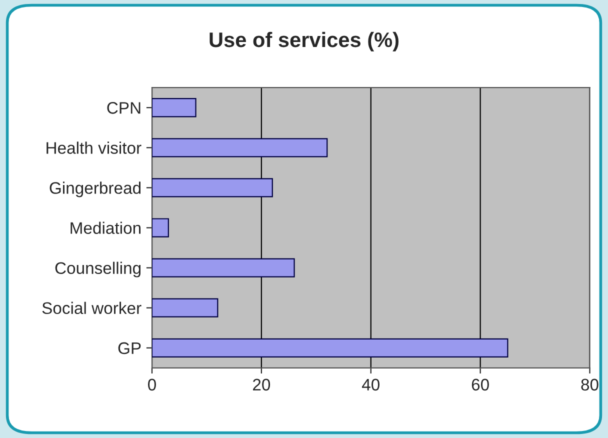 This screenshot has width=608, height=438. What do you see at coordinates (105, 228) in the screenshot?
I see `y-tick-label: Mediation` at bounding box center [105, 228].